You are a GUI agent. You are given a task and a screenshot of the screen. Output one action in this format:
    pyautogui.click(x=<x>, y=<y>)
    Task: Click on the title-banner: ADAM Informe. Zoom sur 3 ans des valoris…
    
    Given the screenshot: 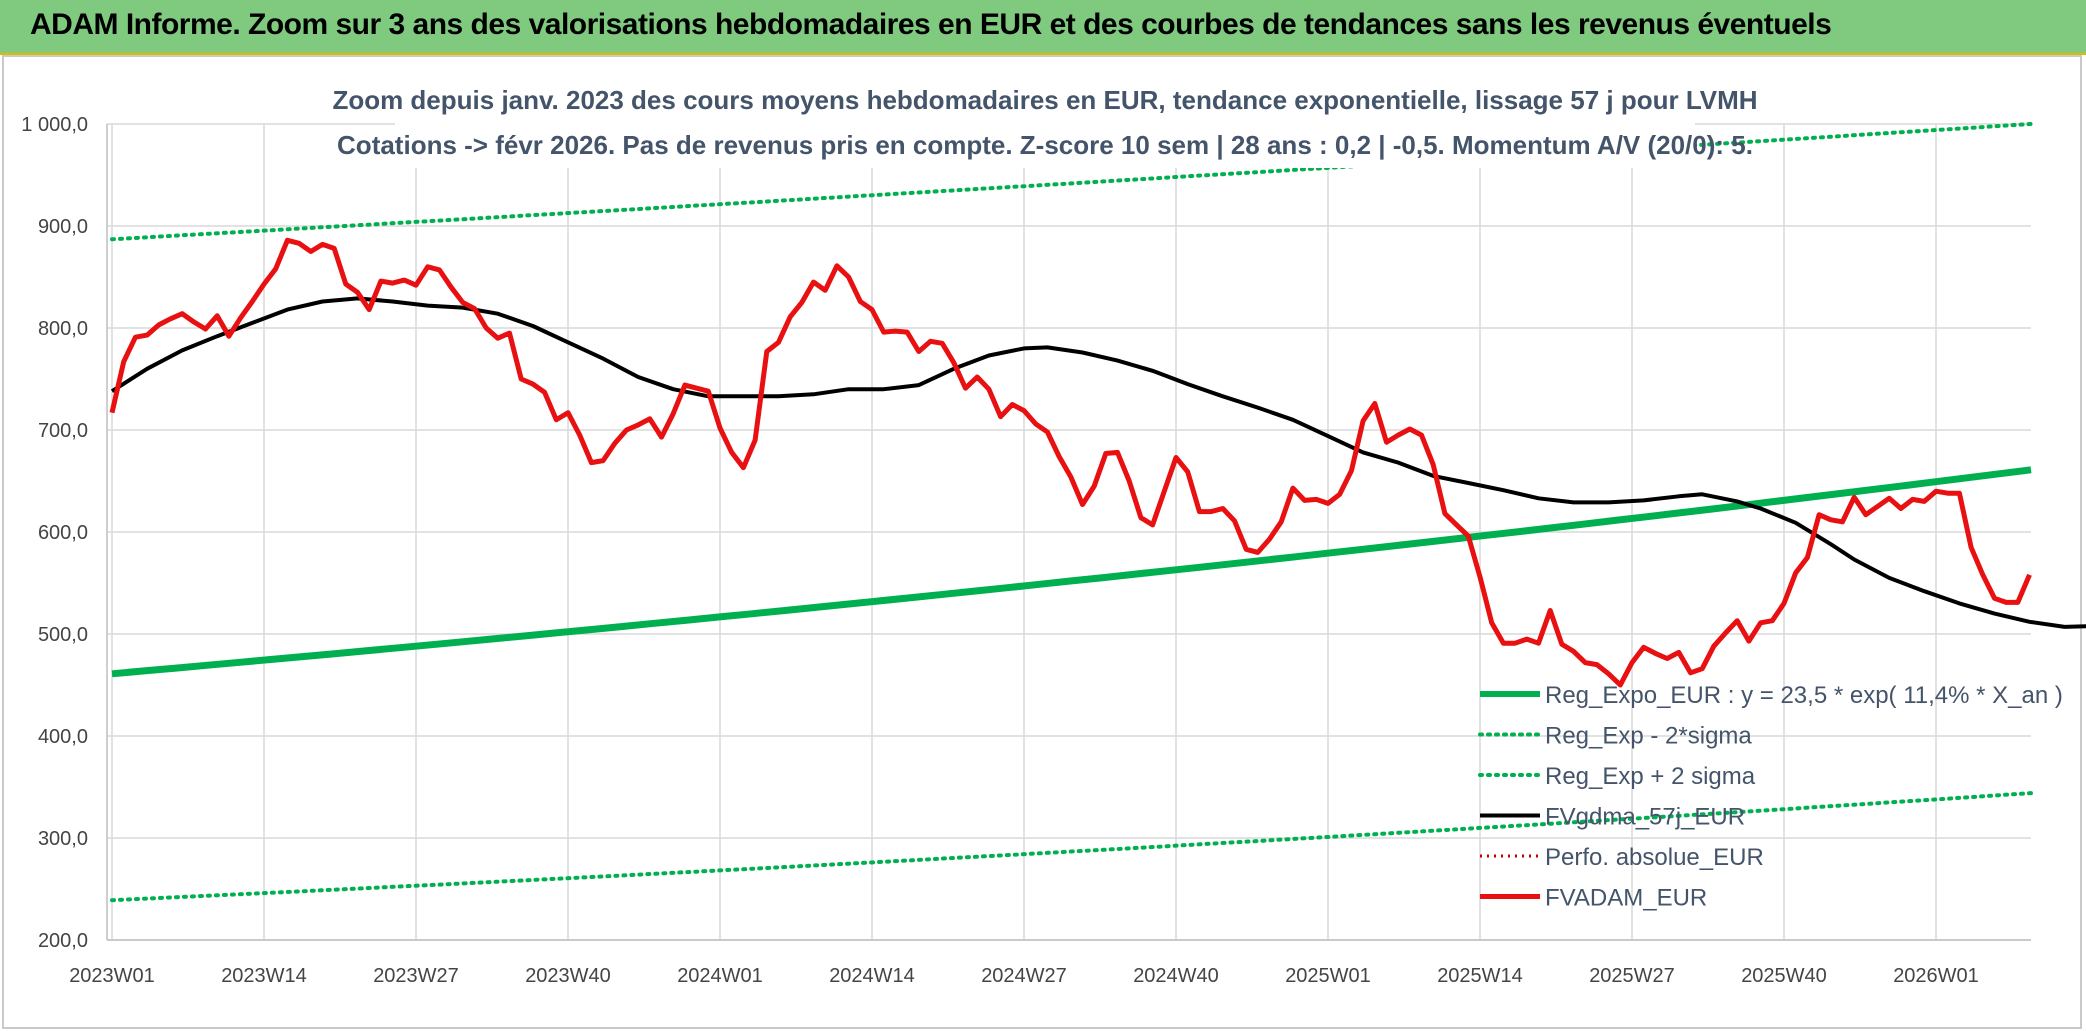 What is the action you would take?
    pyautogui.click(x=1043, y=27)
    